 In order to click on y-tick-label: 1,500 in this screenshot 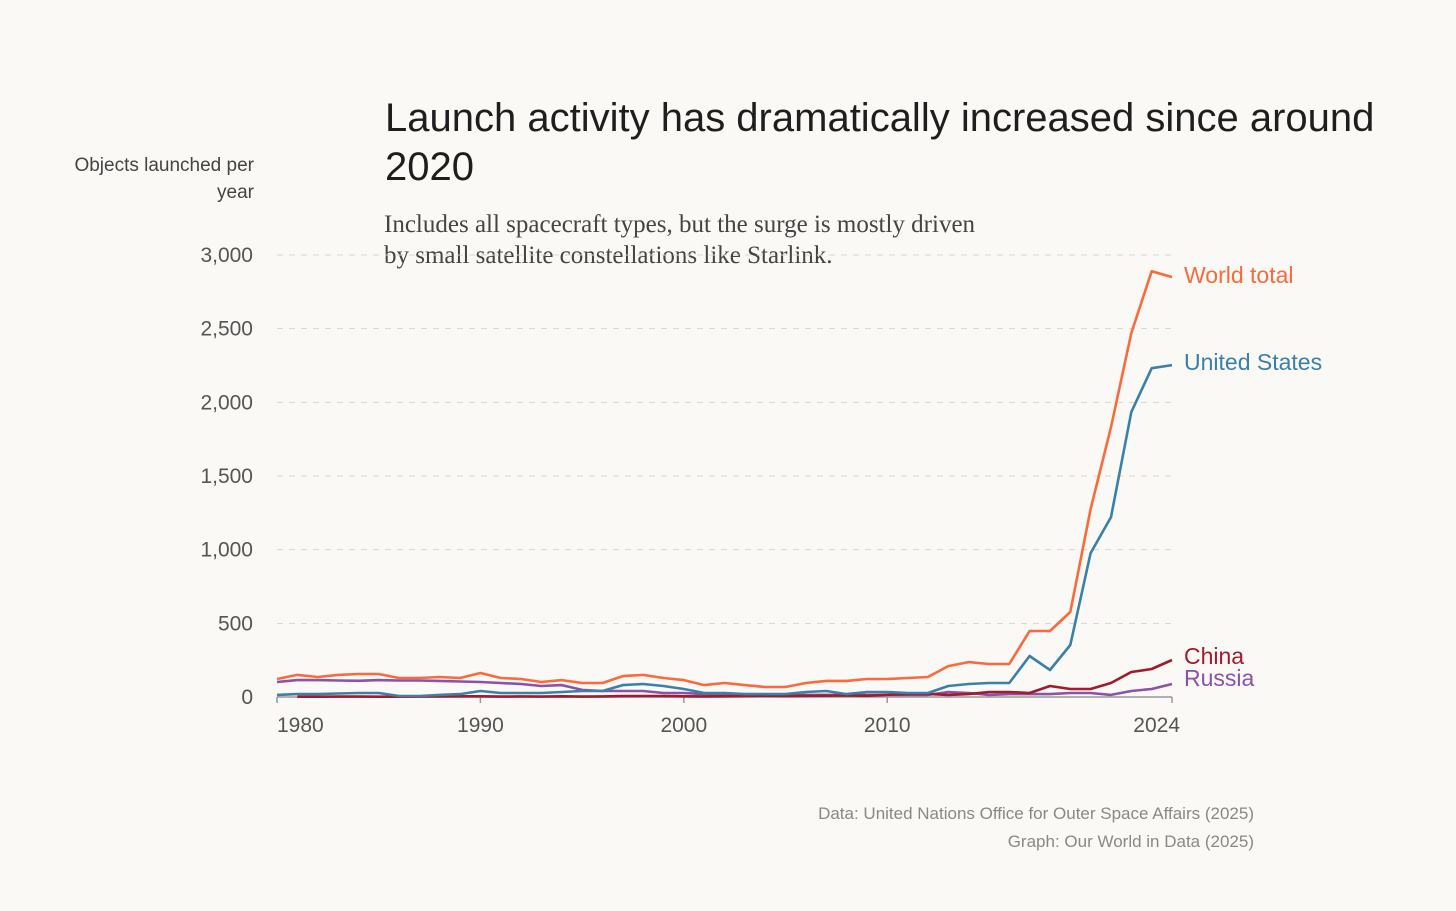, I will do `click(226, 476)`.